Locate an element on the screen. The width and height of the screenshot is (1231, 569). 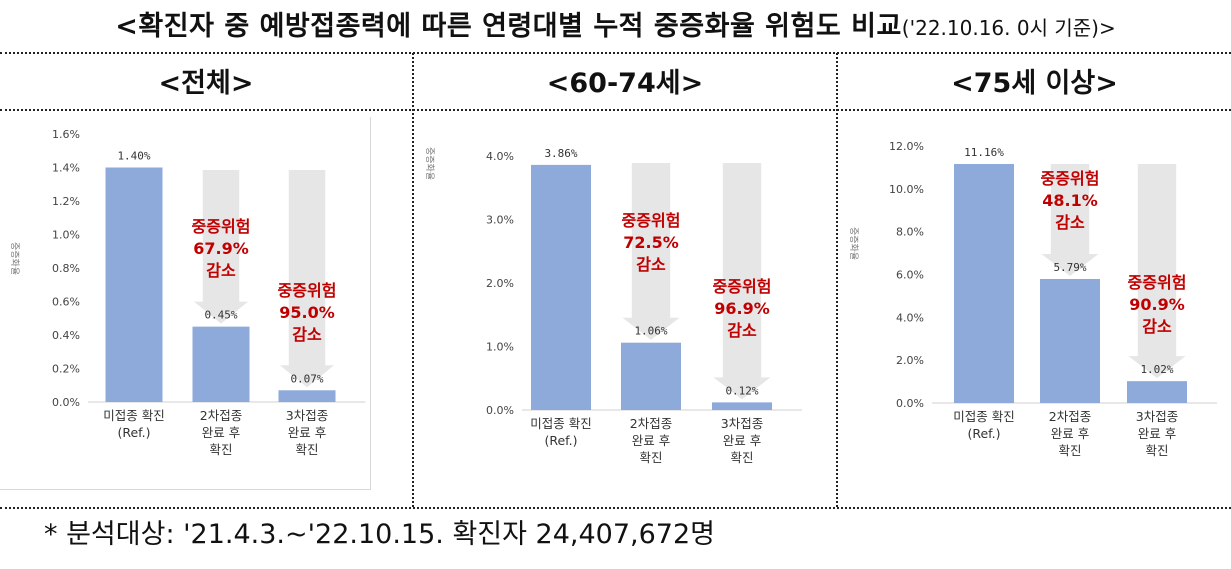
bar-value-label: 5.79% is located at coordinates (1069, 267).